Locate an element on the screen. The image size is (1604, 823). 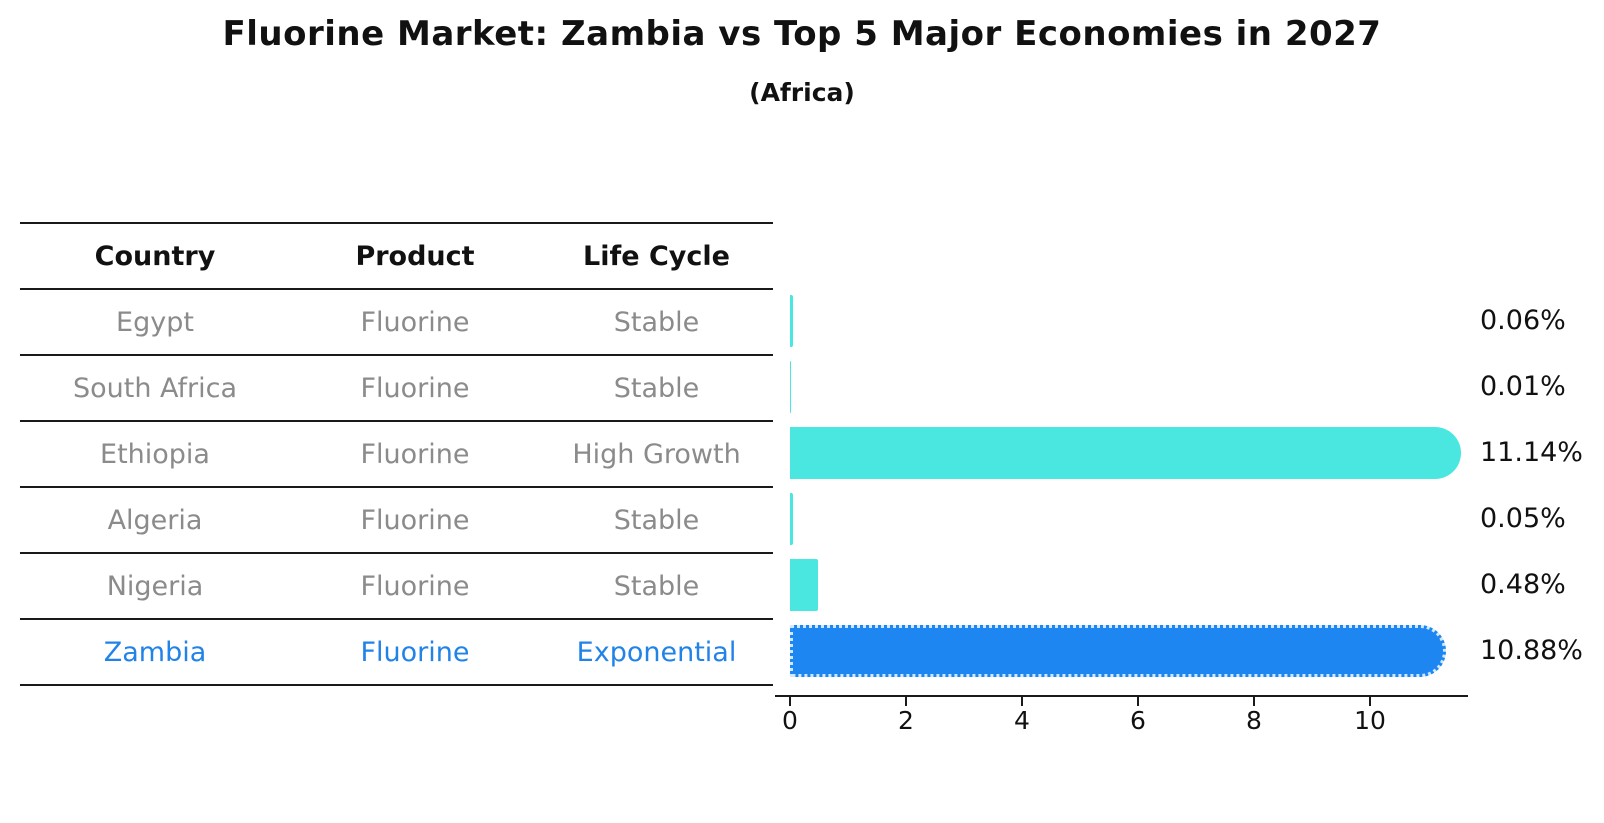
table-header-product: Product is located at coordinates (415, 256).